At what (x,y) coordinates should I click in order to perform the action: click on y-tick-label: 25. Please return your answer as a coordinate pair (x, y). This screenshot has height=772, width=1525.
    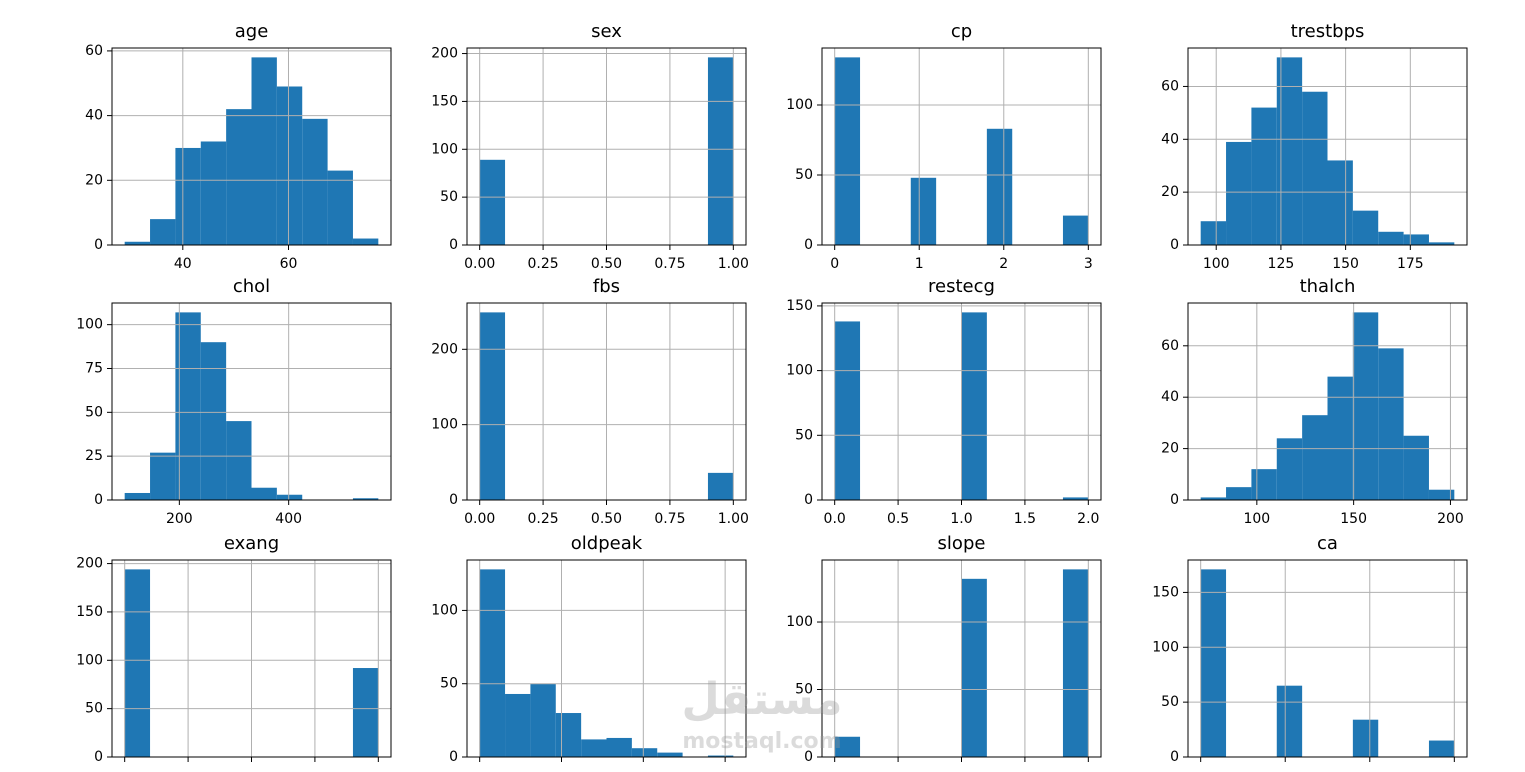
    Looking at the image, I should click on (94, 456).